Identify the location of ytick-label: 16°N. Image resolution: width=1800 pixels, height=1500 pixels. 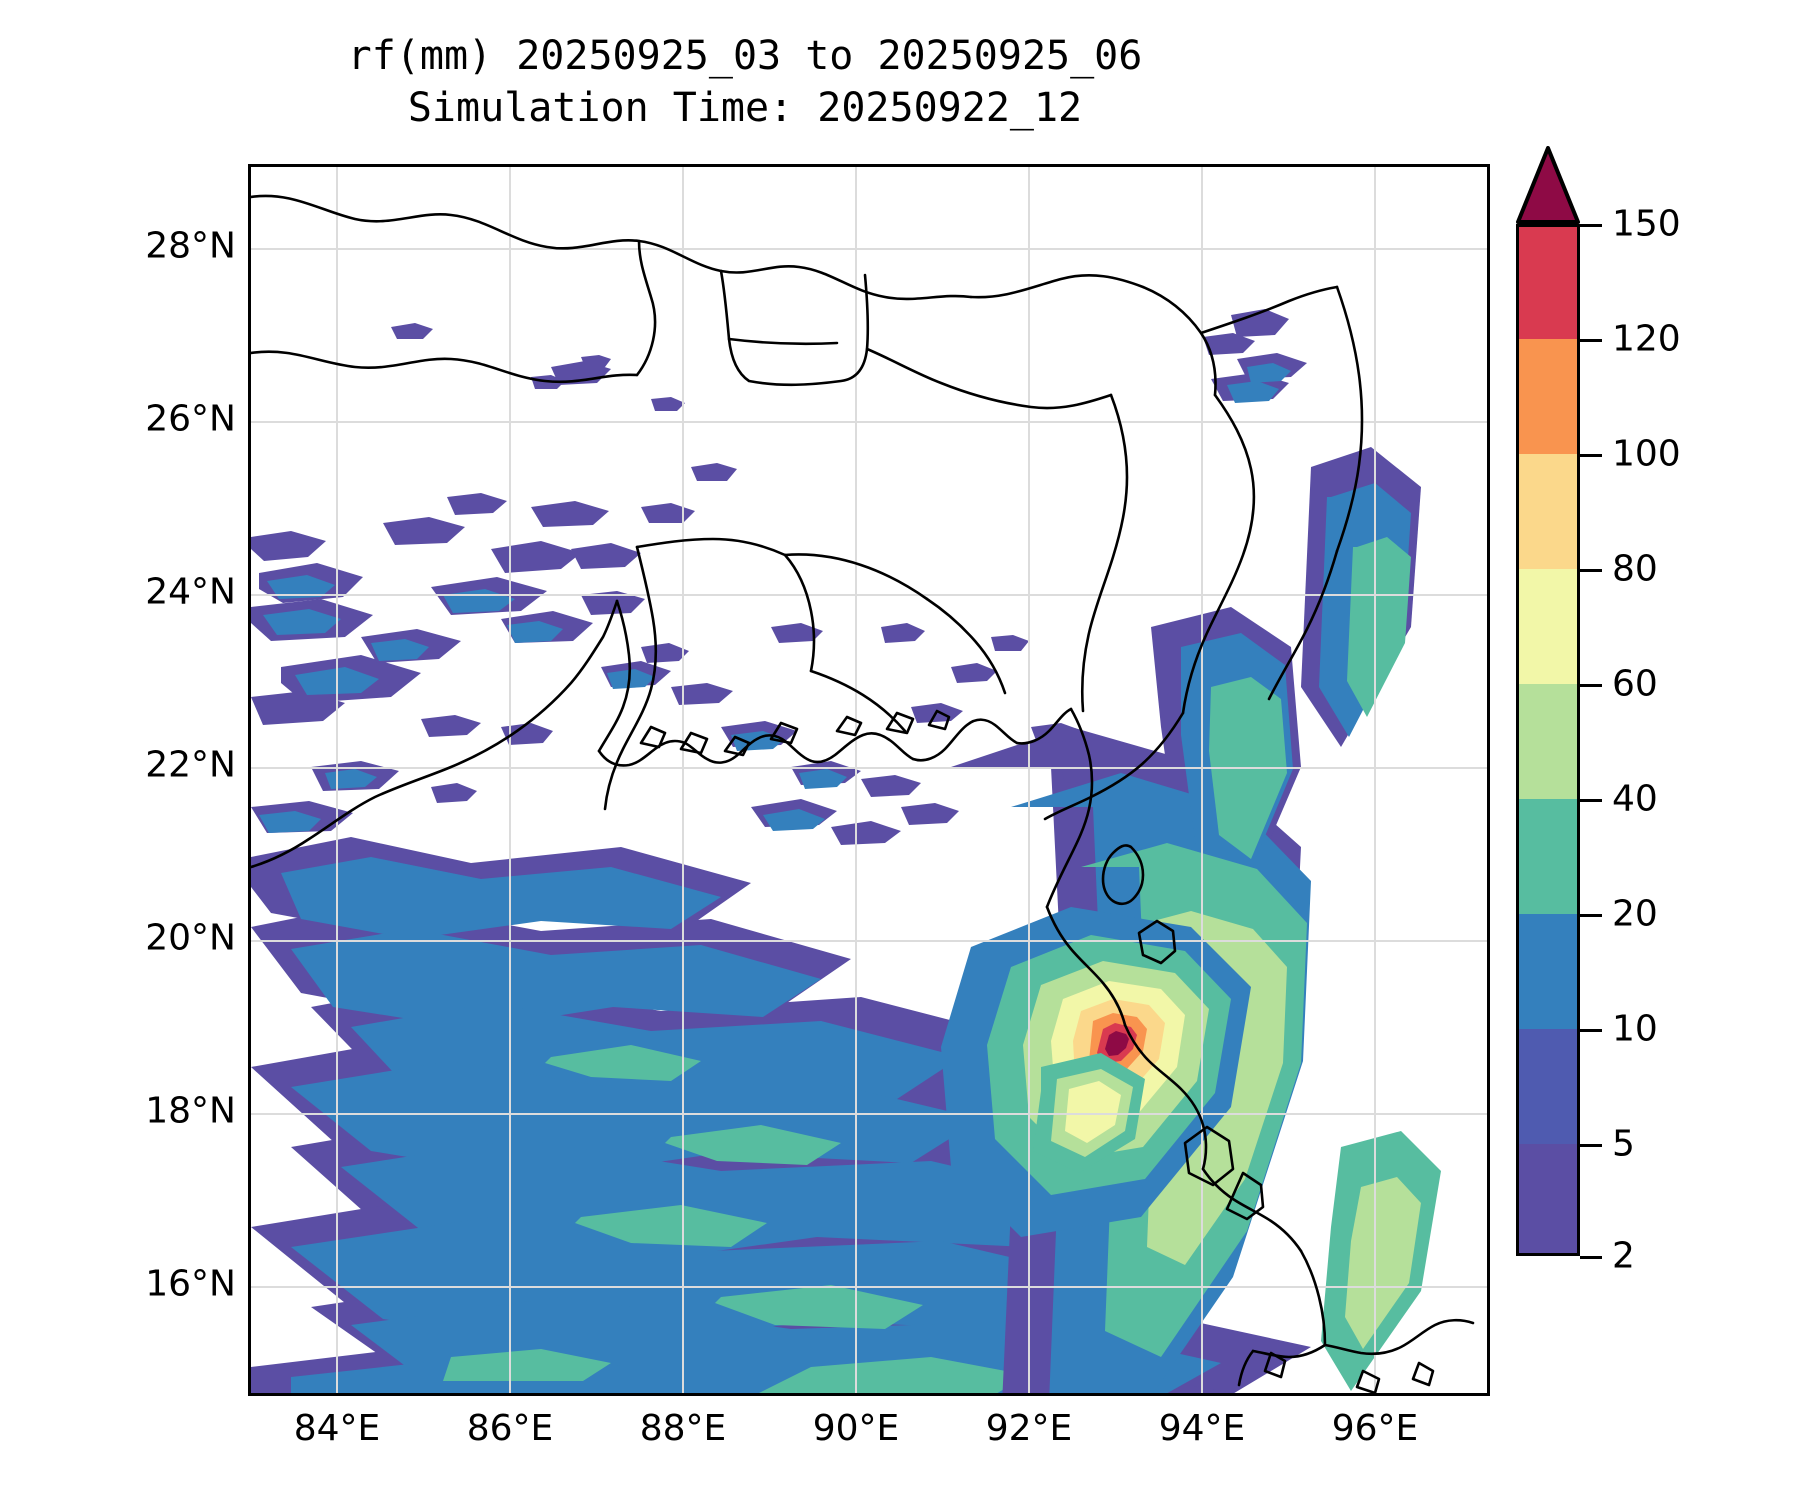
(190, 1284).